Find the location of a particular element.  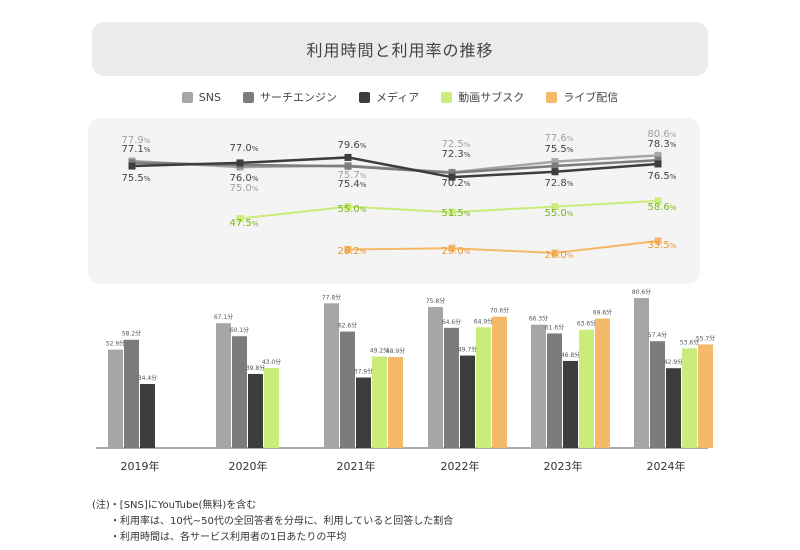

time-label-media-5: 42.9分 is located at coordinates (673, 362).